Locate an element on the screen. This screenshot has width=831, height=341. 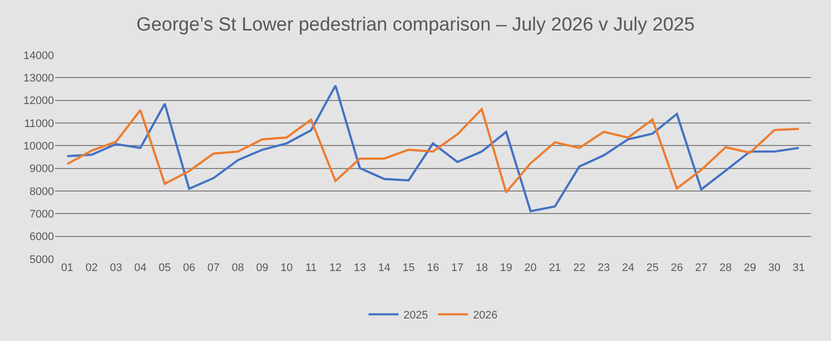
y-tick-label: 10000 is located at coordinates (38, 146).